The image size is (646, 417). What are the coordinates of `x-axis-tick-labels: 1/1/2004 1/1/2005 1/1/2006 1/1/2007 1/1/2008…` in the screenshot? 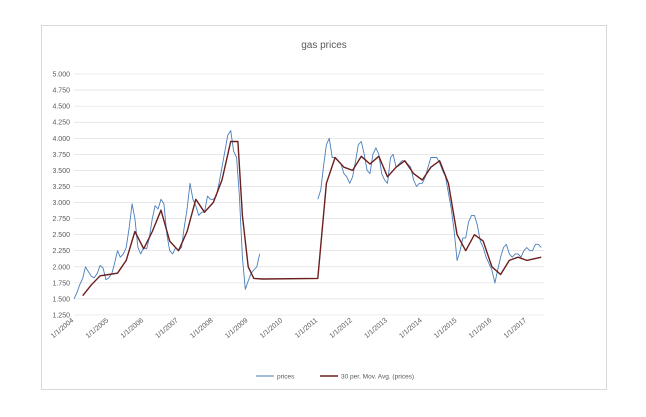 It's located at (289, 328).